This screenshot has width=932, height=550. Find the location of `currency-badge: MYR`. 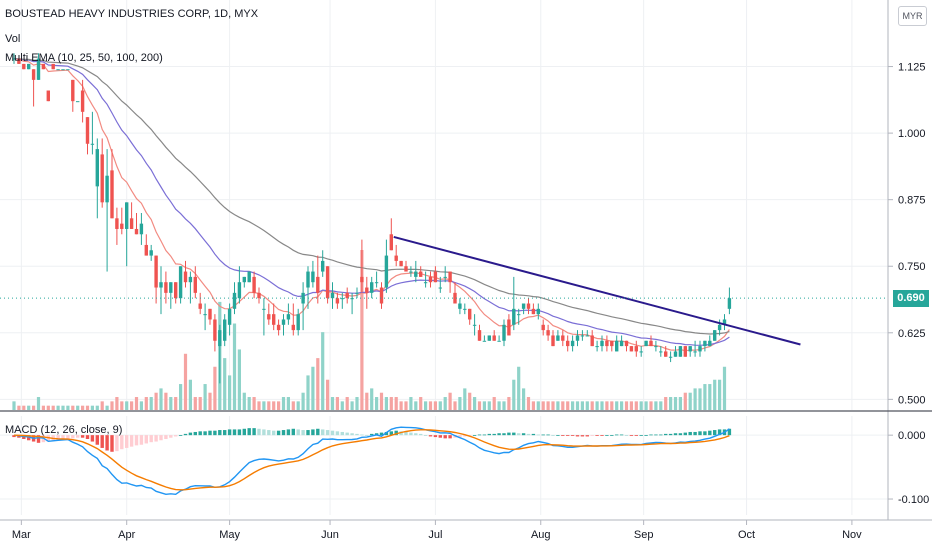

currency-badge: MYR is located at coordinates (912, 16).